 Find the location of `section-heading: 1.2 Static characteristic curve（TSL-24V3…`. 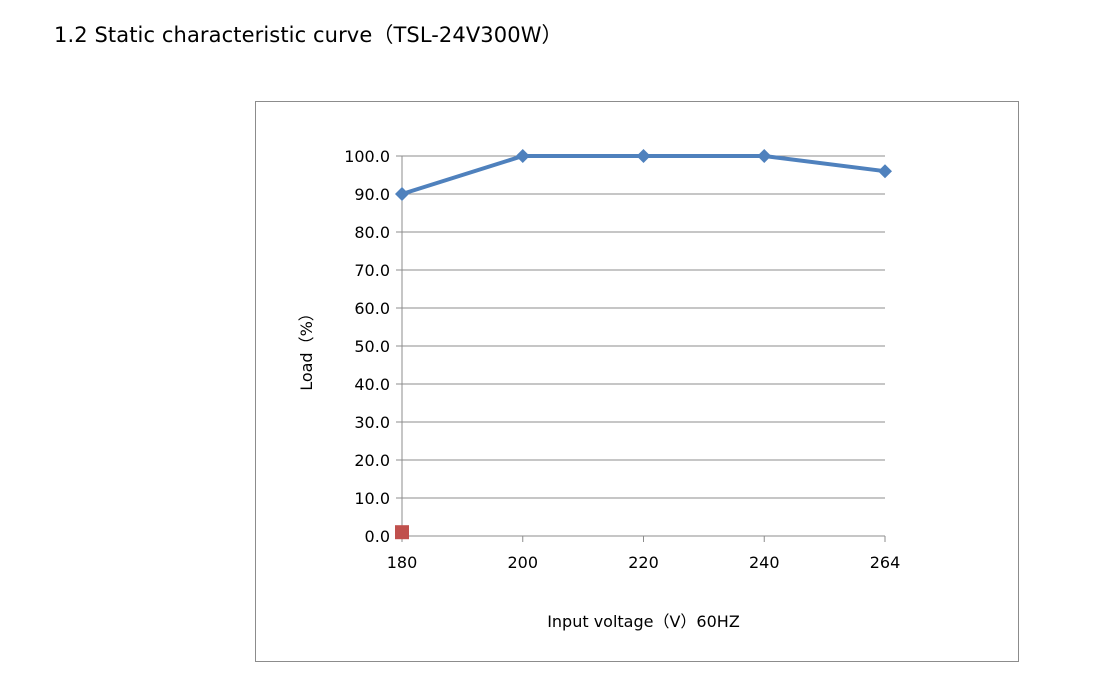

section-heading: 1.2 Static characteristic curve（TSL-24V3… is located at coordinates (308, 35).